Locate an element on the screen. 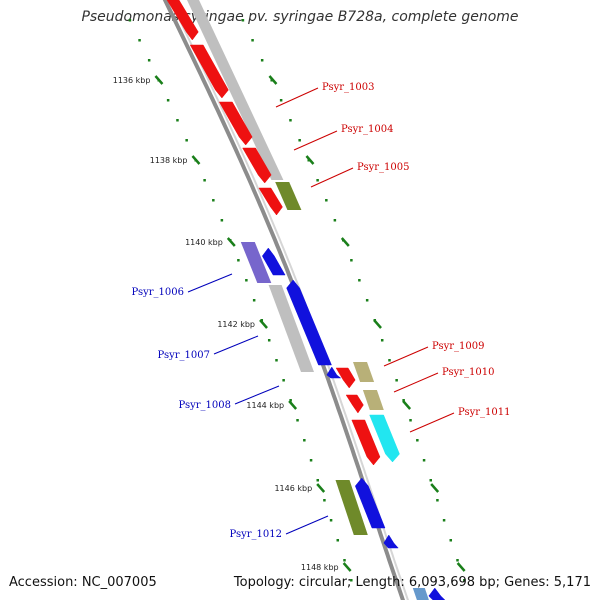  gene-Psyr_1006b is located at coordinates (274, 261).